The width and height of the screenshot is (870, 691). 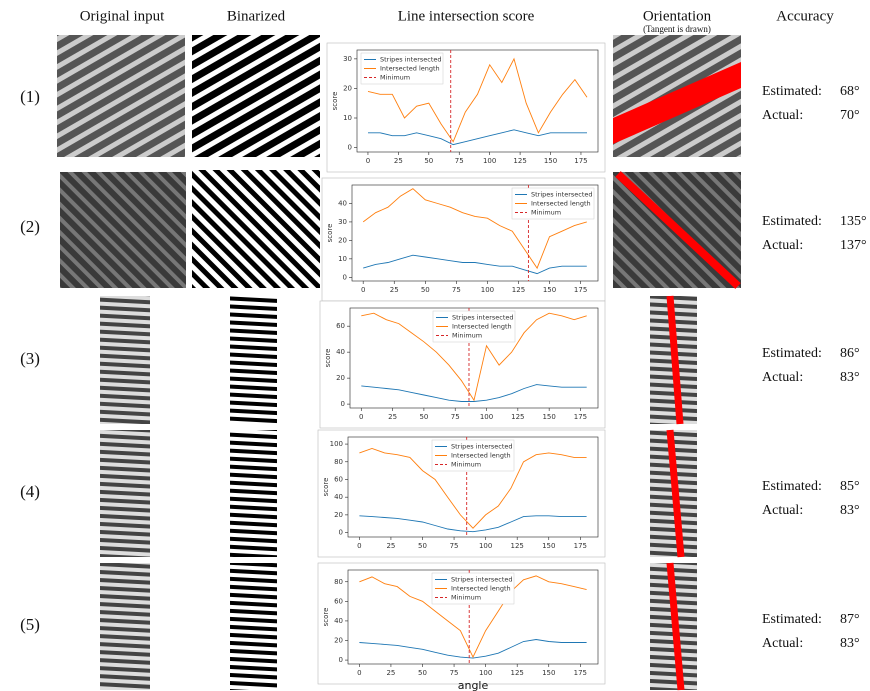 I want to click on header: Binarized, so click(x=256, y=16).